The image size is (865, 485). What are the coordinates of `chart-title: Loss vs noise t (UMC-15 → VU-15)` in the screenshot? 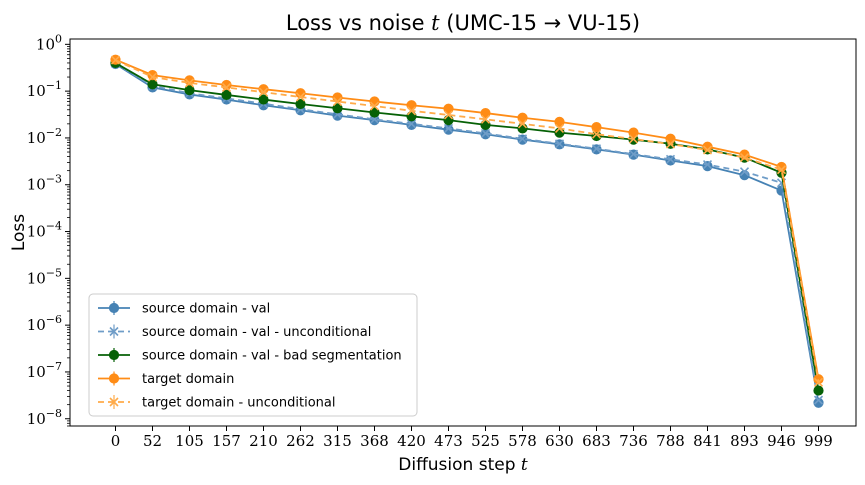 It's located at (463, 23).